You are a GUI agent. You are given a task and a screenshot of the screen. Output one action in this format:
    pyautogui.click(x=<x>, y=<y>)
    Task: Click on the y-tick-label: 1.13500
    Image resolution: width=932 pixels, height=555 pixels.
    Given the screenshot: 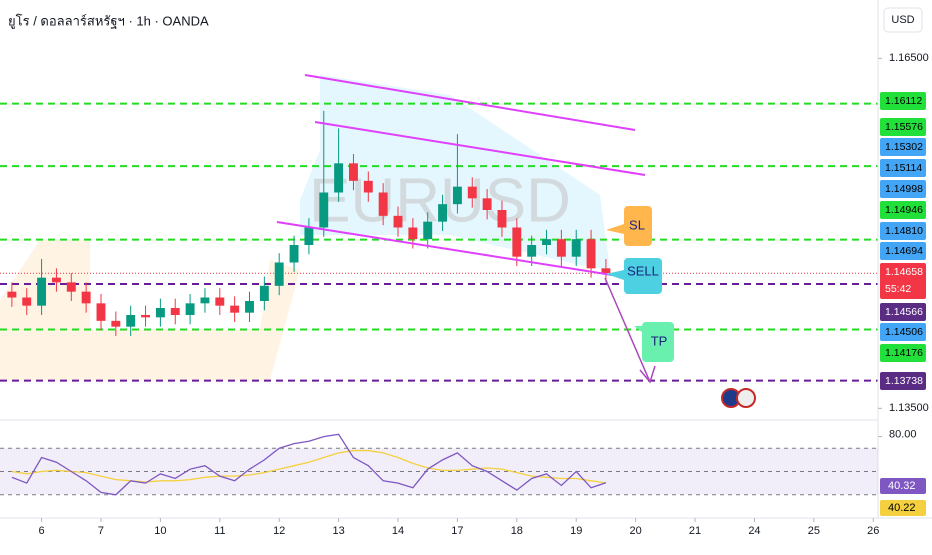 What is the action you would take?
    pyautogui.click(x=909, y=408)
    